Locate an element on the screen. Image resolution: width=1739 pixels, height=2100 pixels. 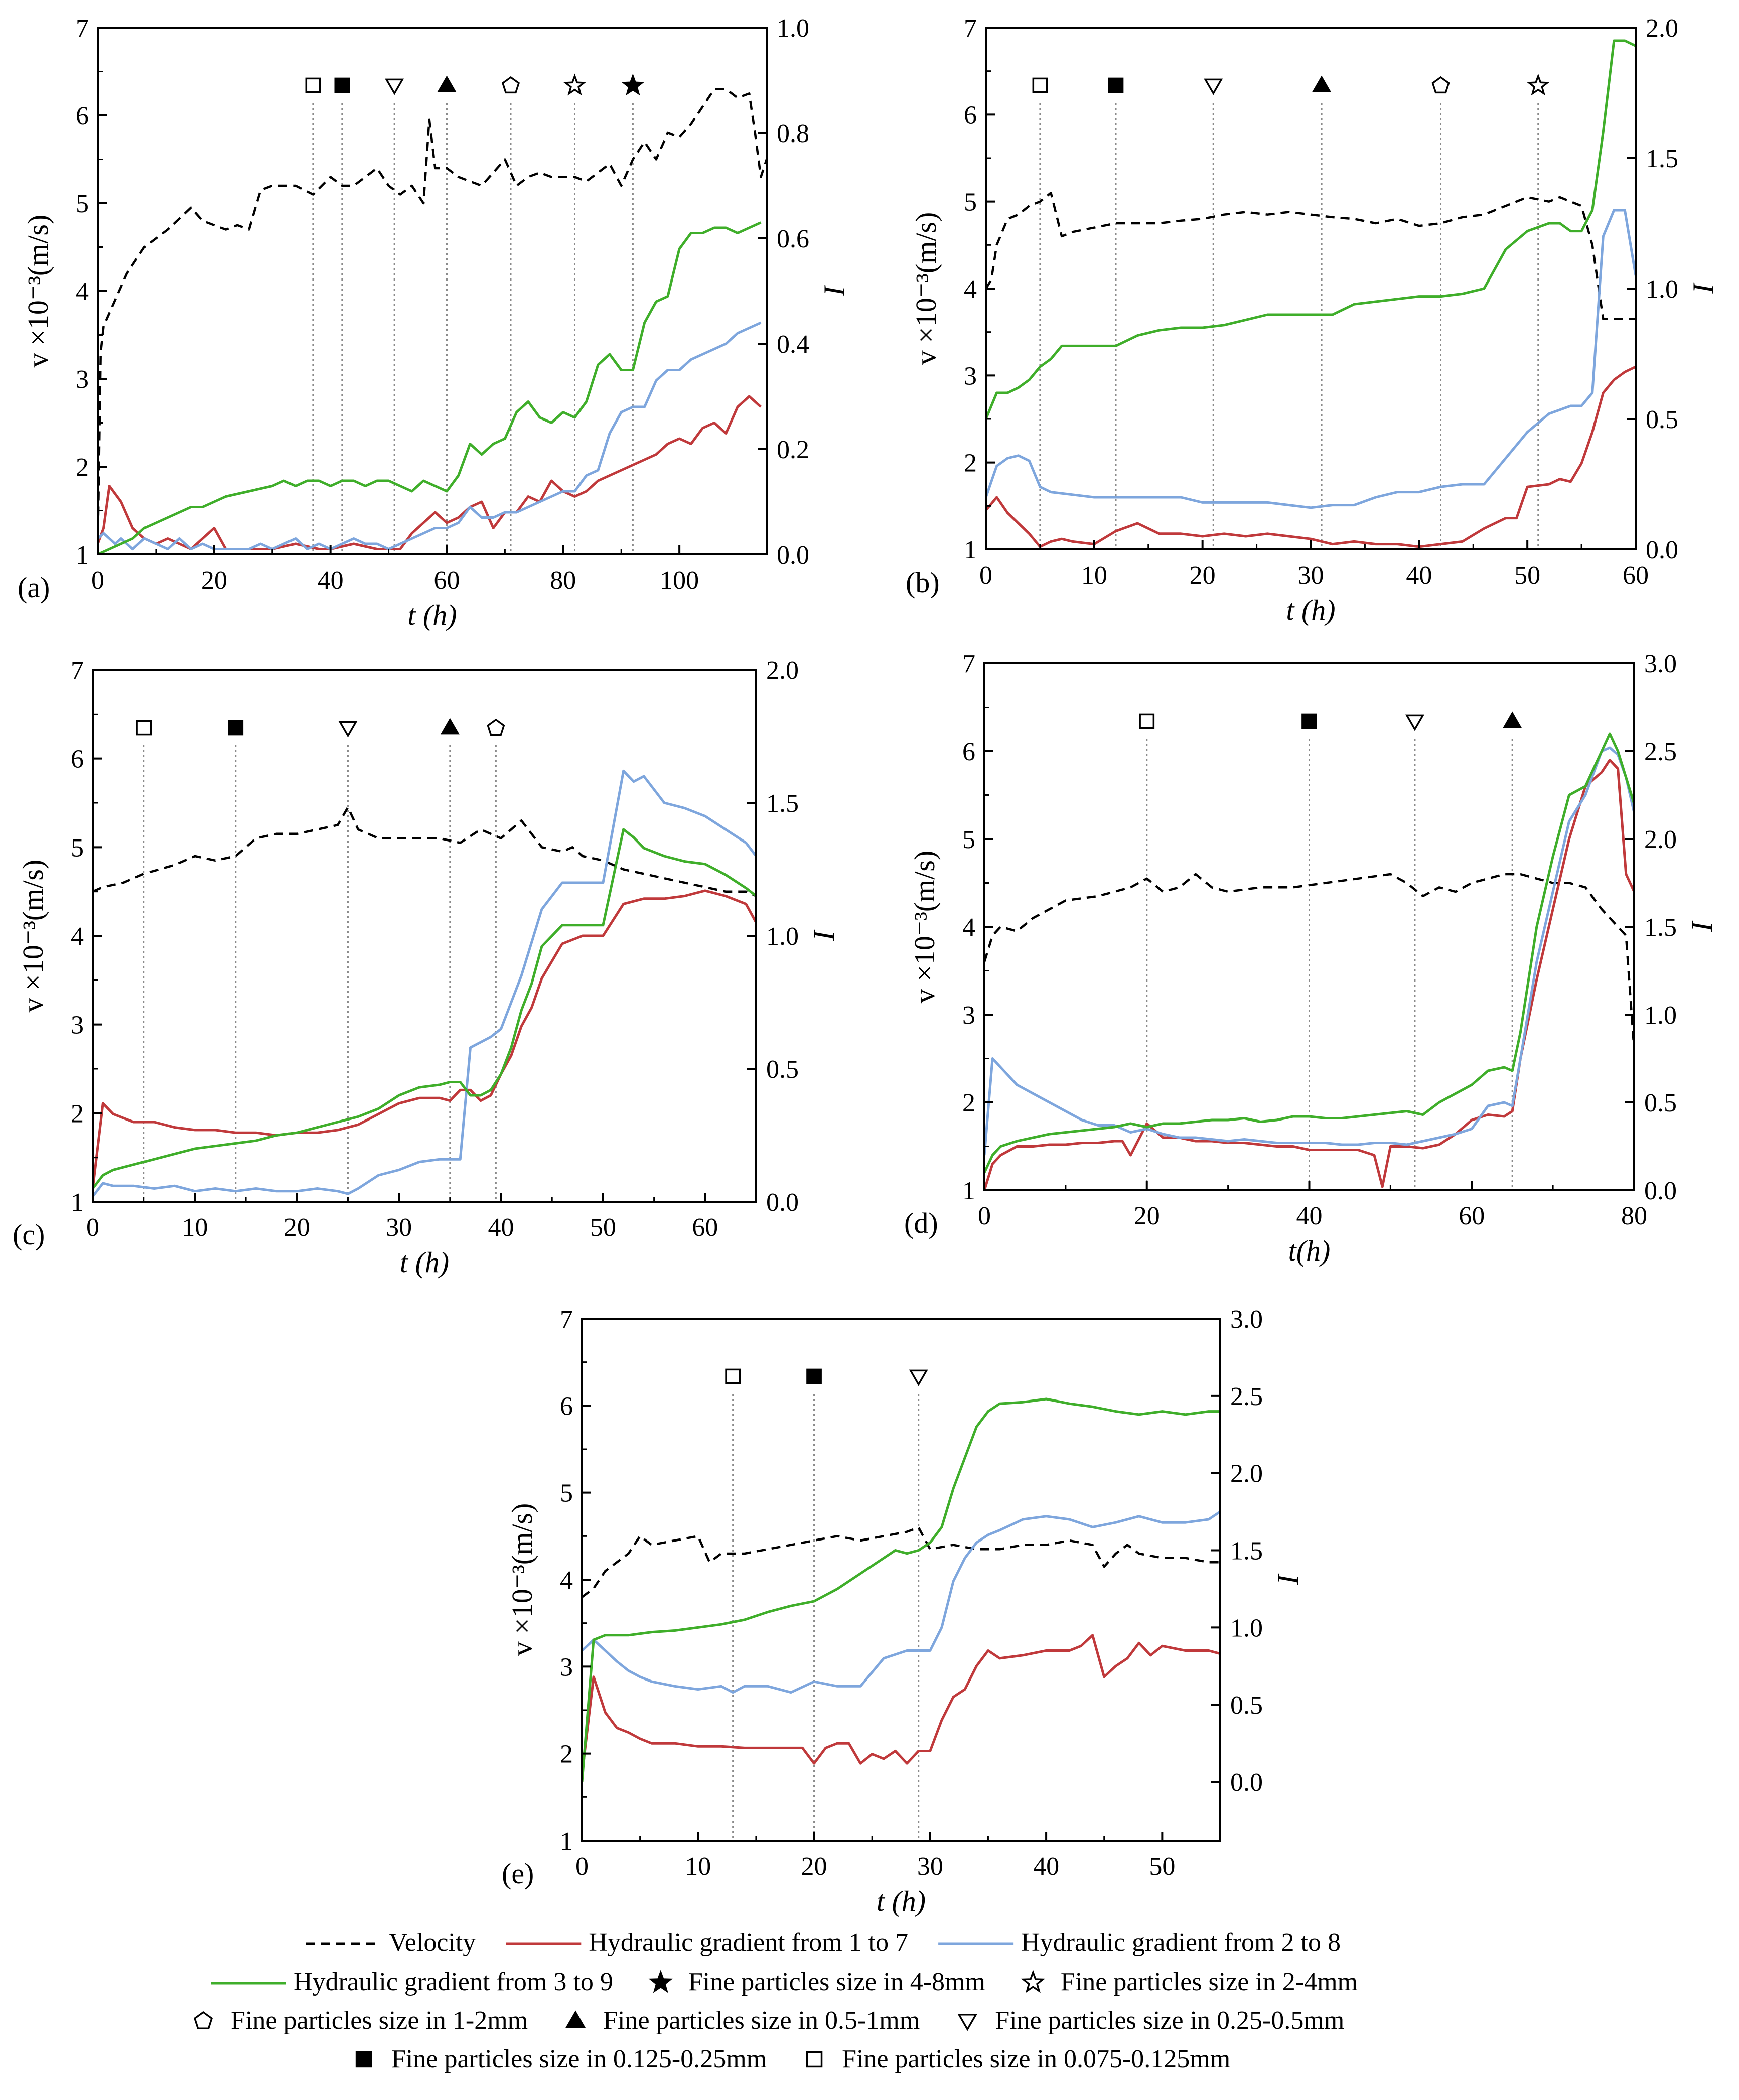
x-tick-label: 20 is located at coordinates (1203, 575).